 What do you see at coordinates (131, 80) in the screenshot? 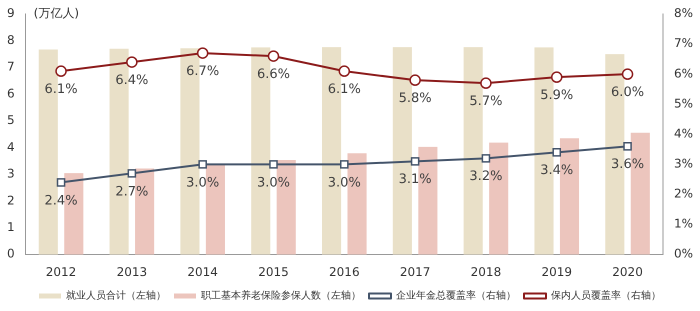
I see `data-label: 6.4%` at bounding box center [131, 80].